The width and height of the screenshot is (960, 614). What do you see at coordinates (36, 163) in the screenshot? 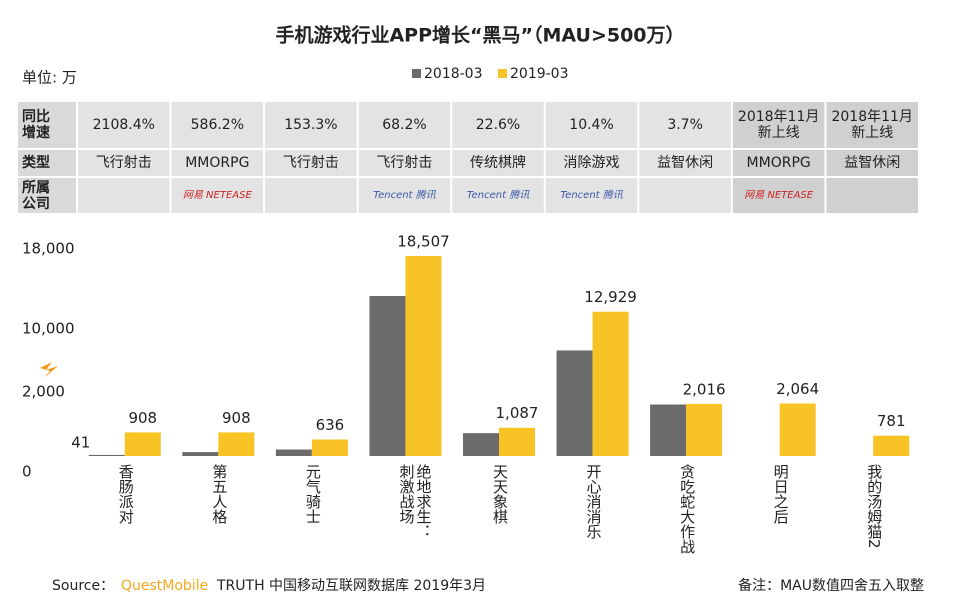
I see `table-row-header: 类型` at bounding box center [36, 163].